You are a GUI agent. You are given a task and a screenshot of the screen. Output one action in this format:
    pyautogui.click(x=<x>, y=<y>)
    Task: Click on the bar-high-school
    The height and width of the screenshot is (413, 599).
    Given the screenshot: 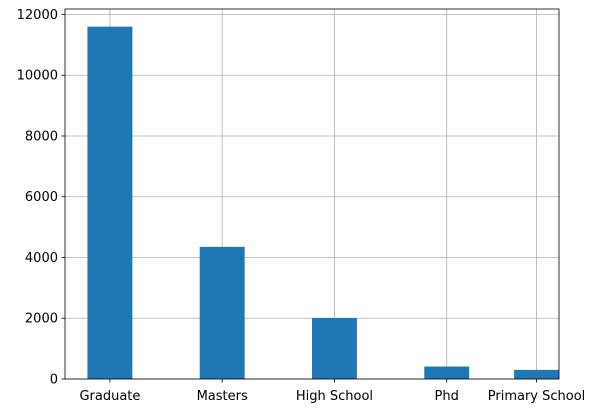 What is the action you would take?
    pyautogui.click(x=334, y=348)
    